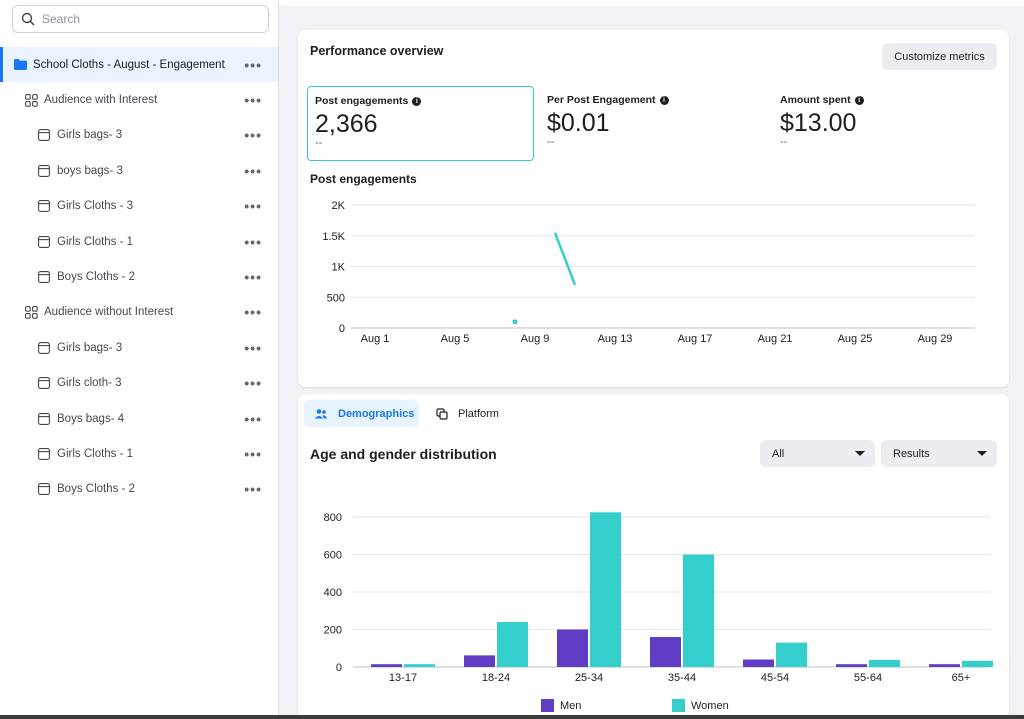 Image resolution: width=1024 pixels, height=719 pixels. I want to click on sidebar-item: Girls Cloths - 3 •••, so click(139, 206).